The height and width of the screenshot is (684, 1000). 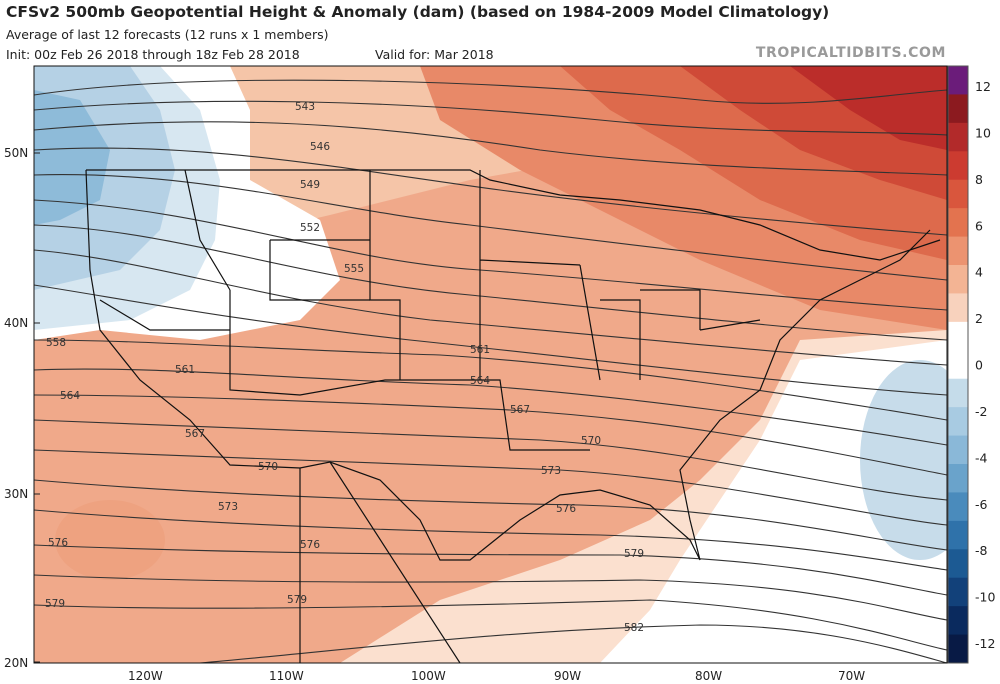 I want to click on contour-label: 543, so click(x=305, y=107).